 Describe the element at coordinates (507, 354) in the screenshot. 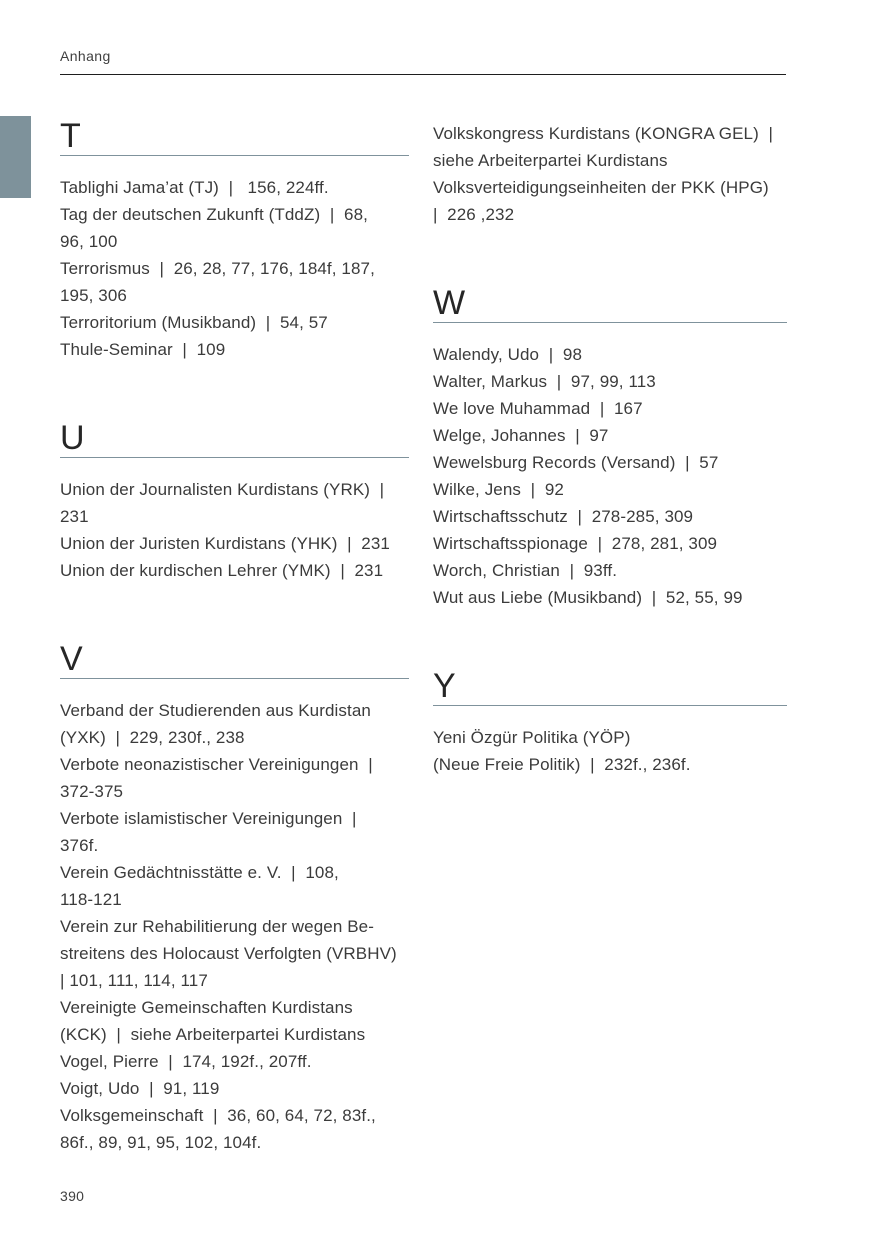

I see `index-entry: Walendy, Udo | 98` at that location.